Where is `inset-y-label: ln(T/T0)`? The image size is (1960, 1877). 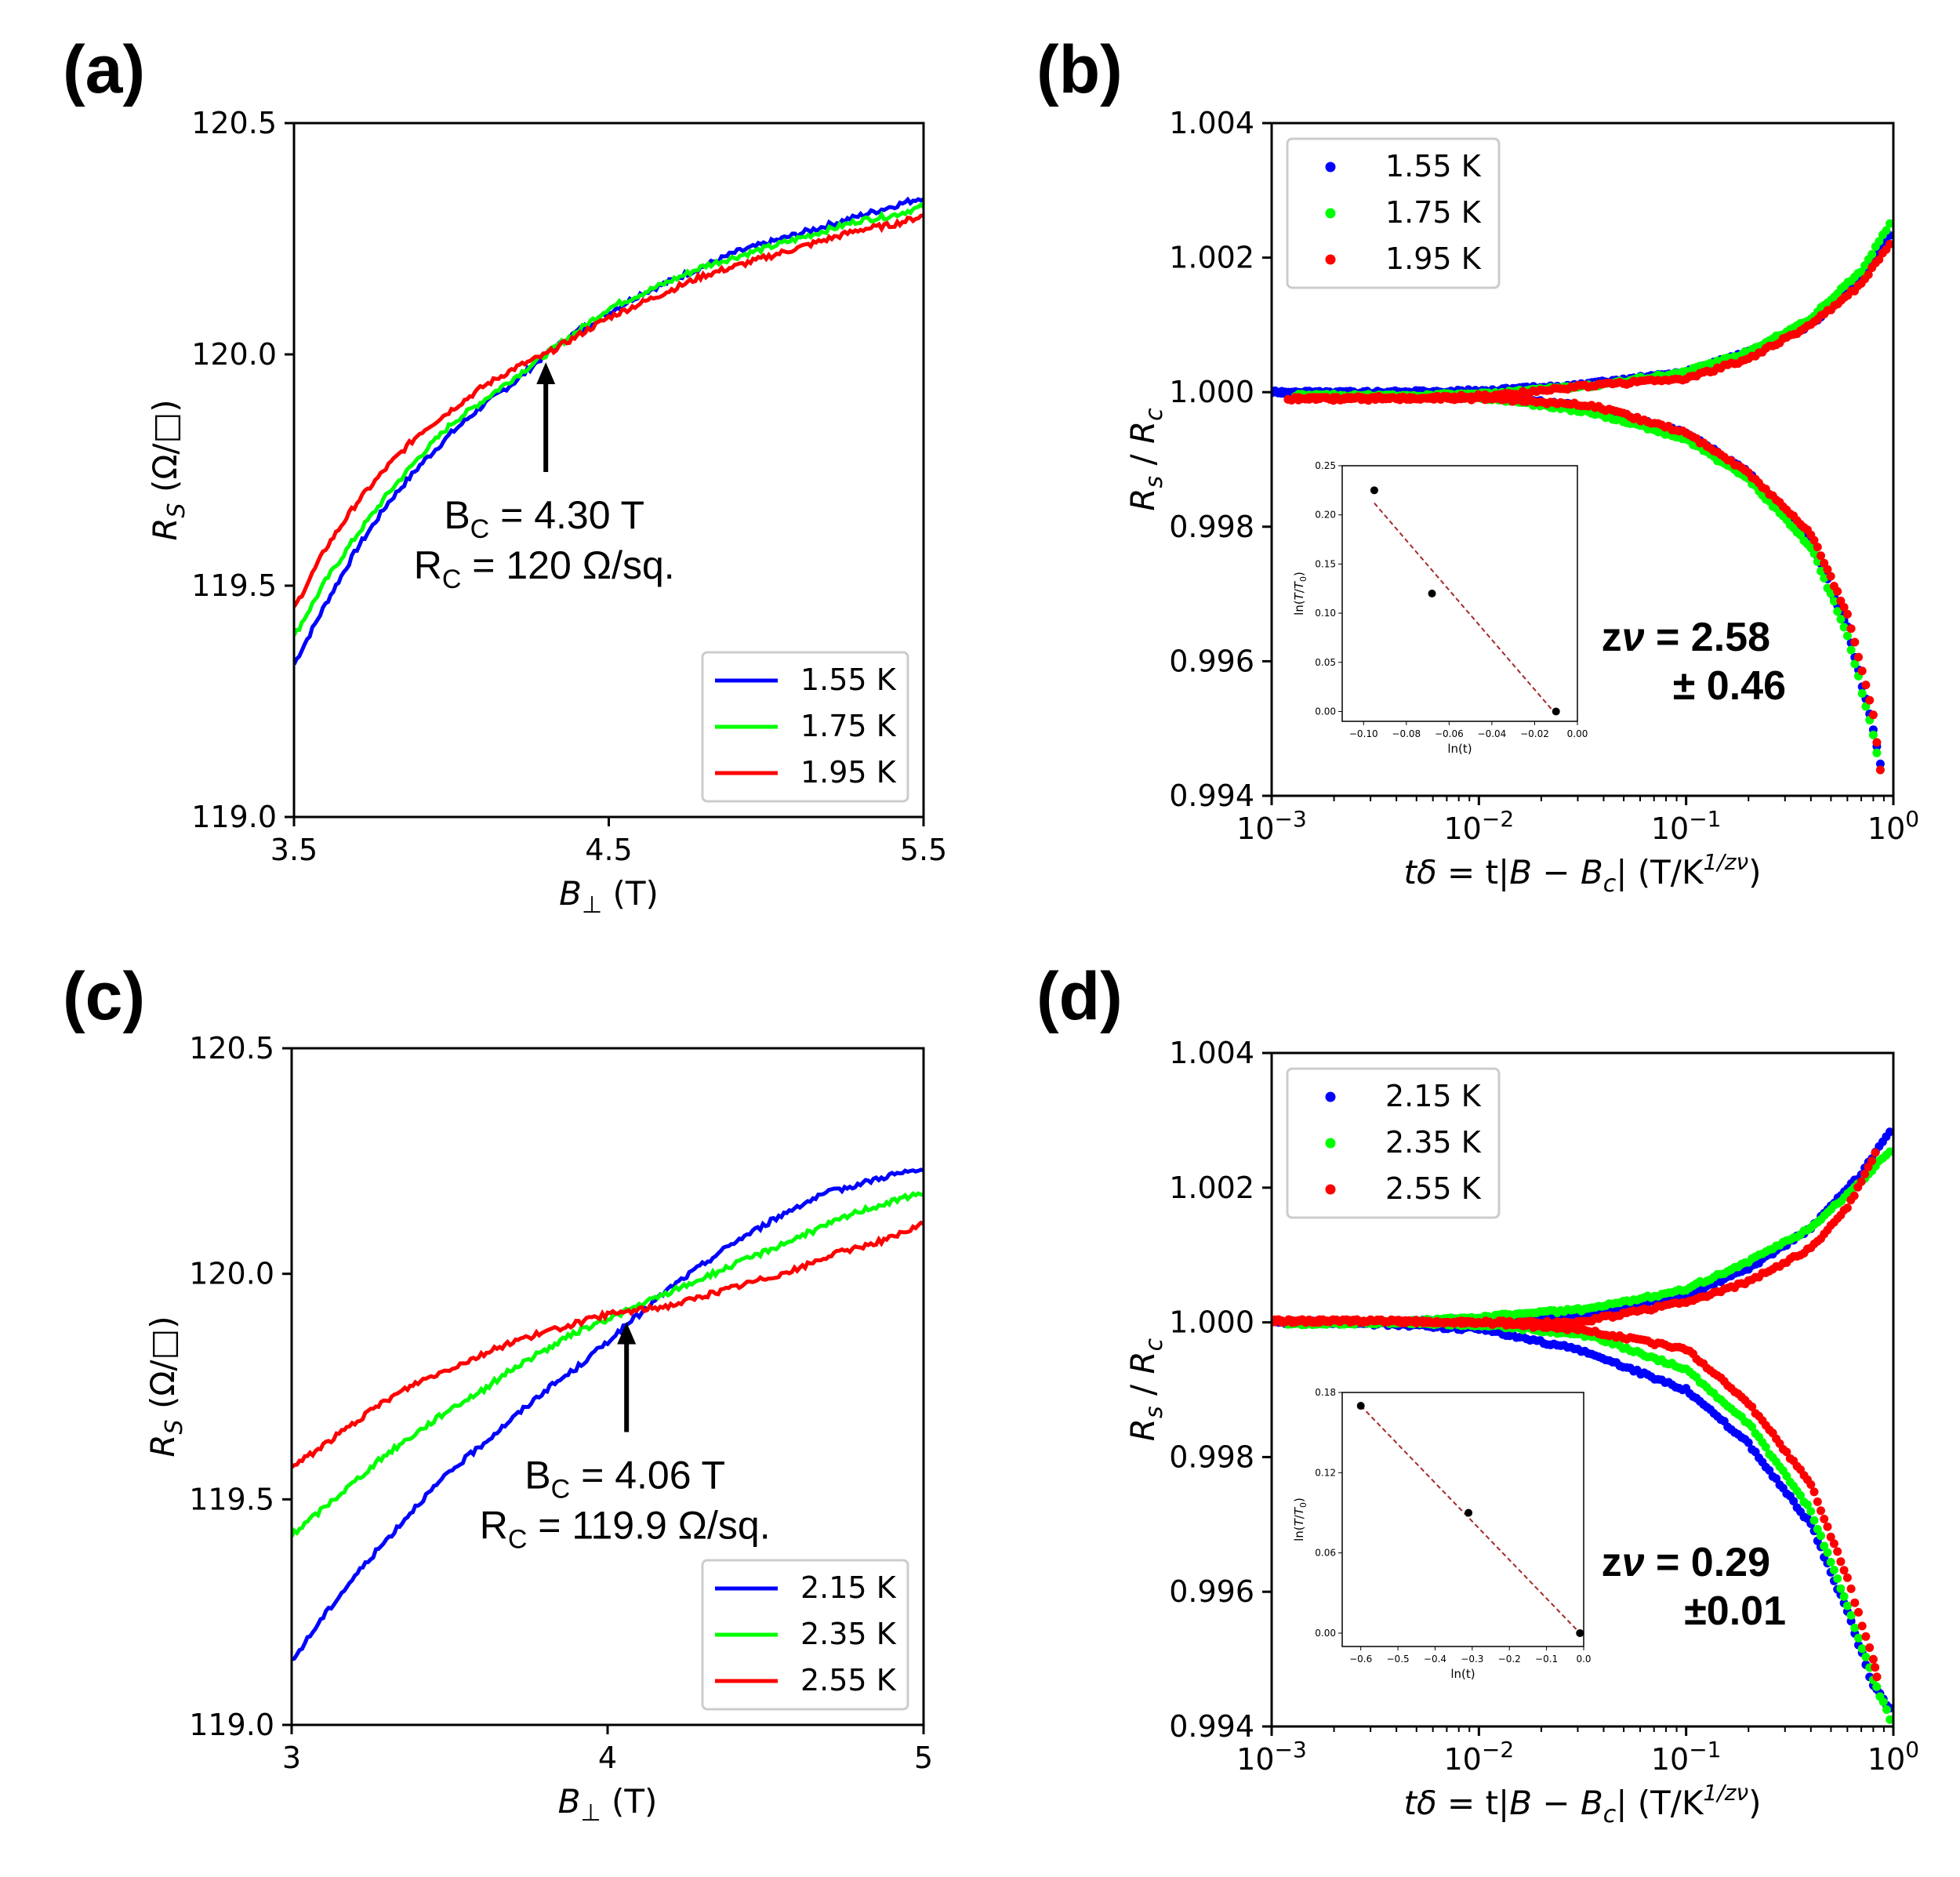 inset-y-label: ln(T/T0) is located at coordinates (1300, 593).